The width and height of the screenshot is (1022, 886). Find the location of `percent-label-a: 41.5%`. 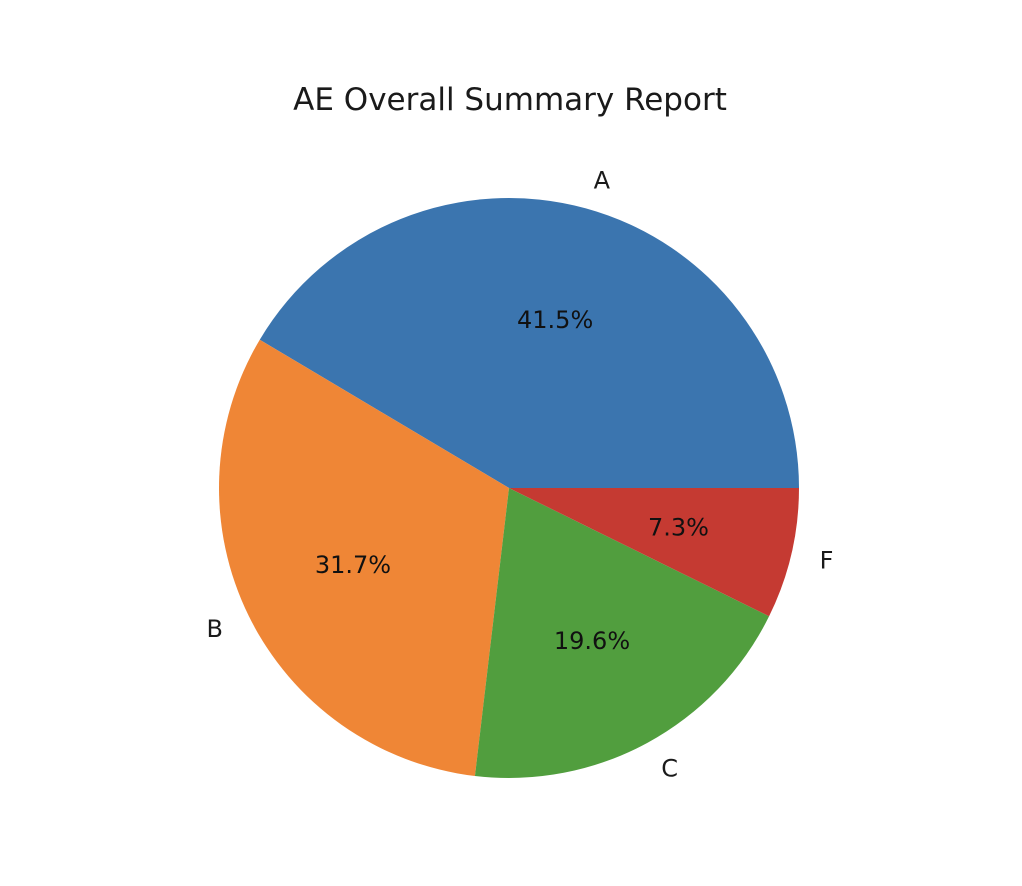

percent-label-a: 41.5% is located at coordinates (555, 320).